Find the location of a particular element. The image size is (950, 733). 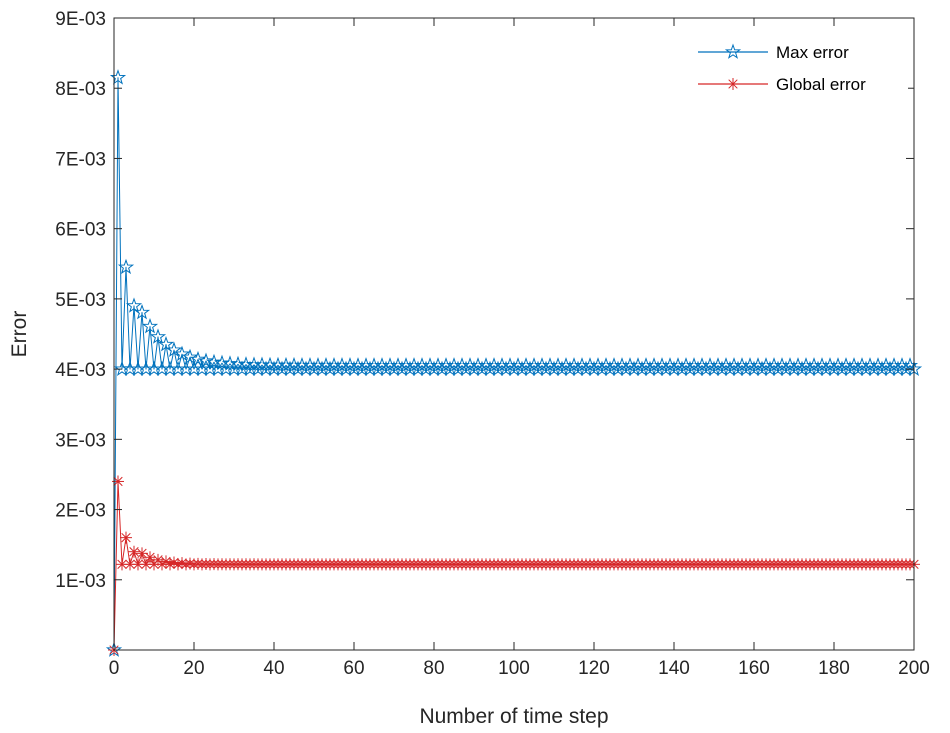

legend-entry-max-error: Max error is located at coordinates (773, 52).